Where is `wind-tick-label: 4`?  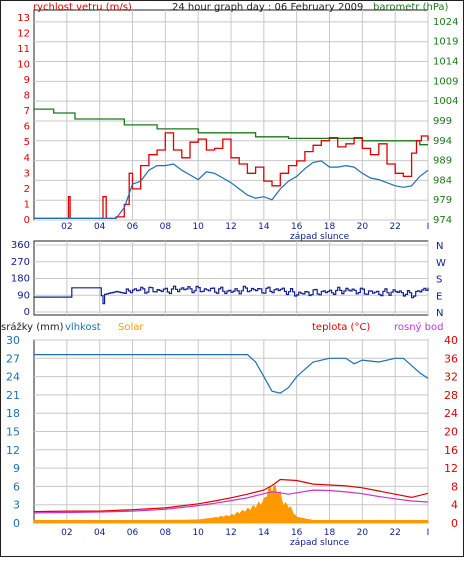
wind-tick-label: 4 is located at coordinates (27, 158).